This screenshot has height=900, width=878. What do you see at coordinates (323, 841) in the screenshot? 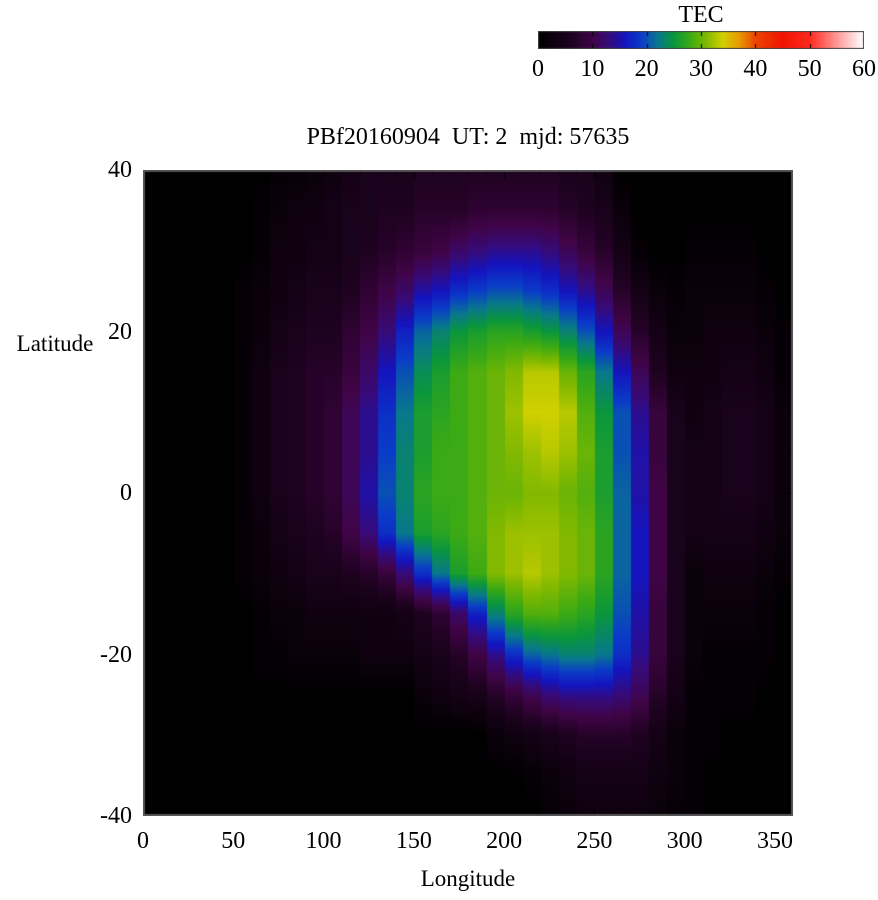
I see `x-tick-label: 100` at bounding box center [323, 841].